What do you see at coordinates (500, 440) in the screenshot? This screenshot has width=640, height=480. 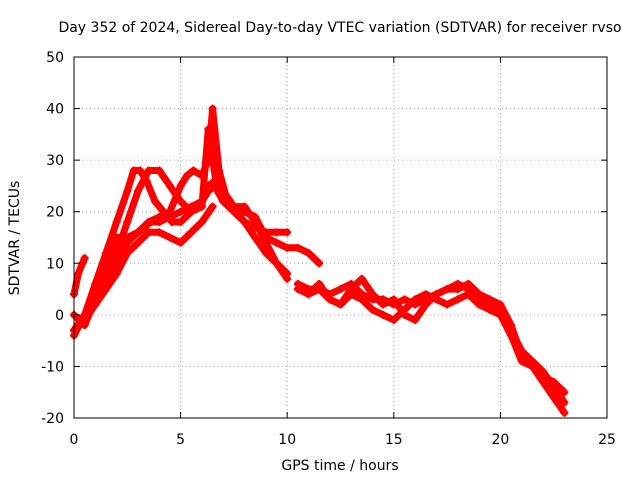 I see `x-tick-label: 20` at bounding box center [500, 440].